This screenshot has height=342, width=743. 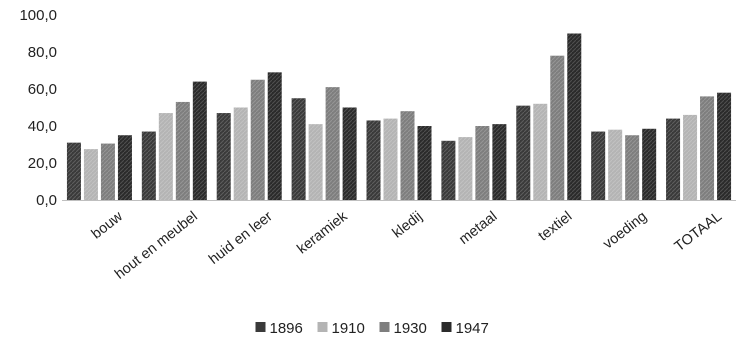 I want to click on legend-swatch-1930, so click(x=384, y=327).